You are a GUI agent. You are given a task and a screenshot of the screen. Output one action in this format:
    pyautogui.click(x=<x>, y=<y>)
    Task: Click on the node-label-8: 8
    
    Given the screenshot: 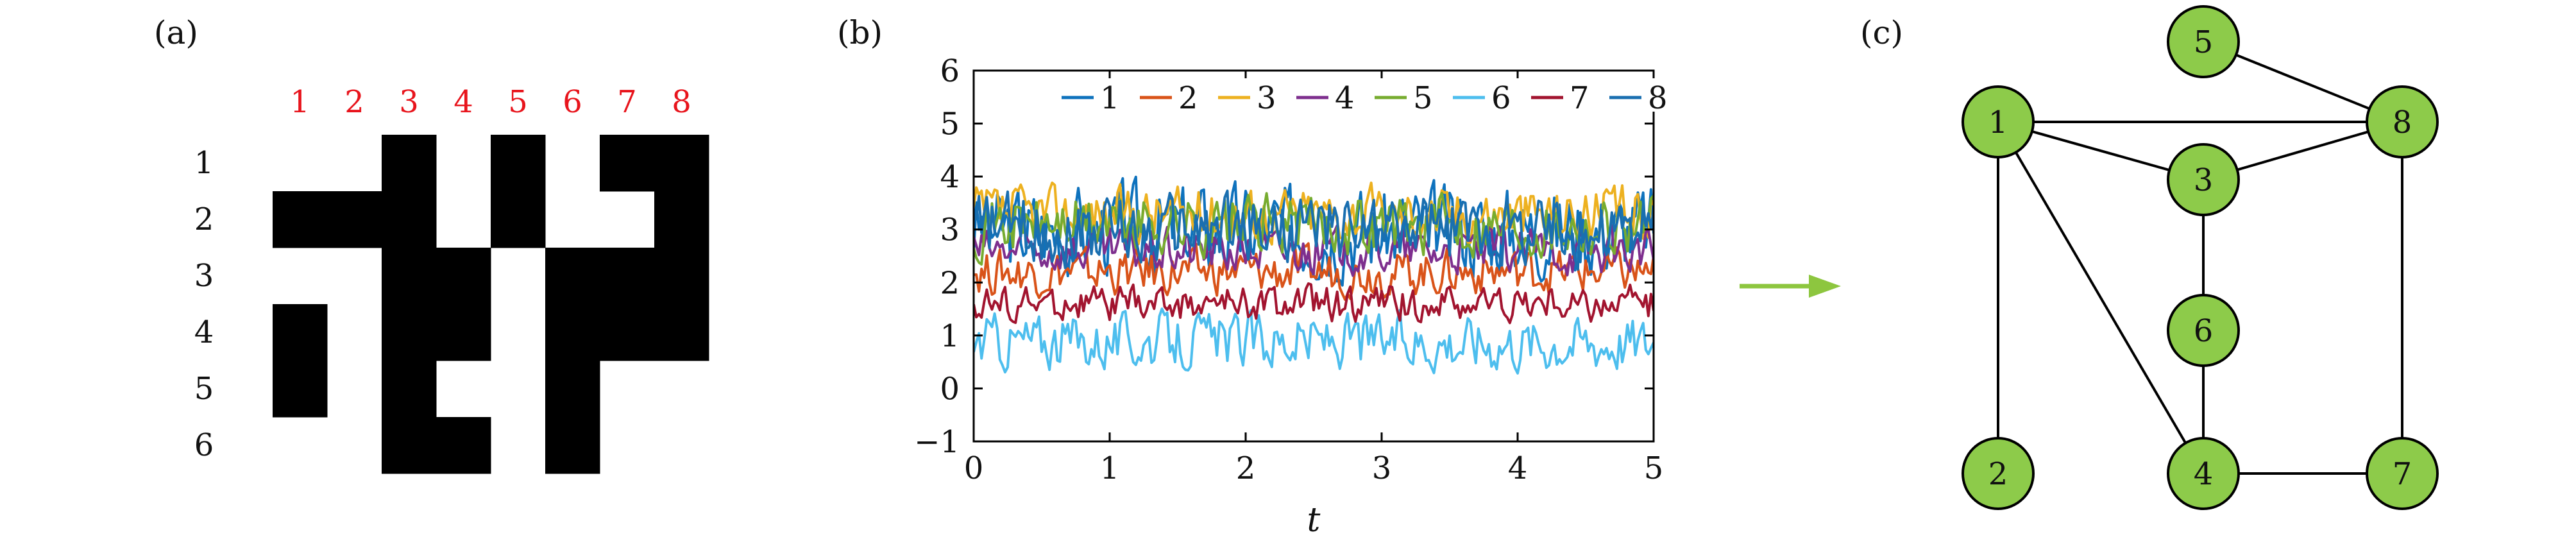 What is the action you would take?
    pyautogui.click(x=2402, y=123)
    